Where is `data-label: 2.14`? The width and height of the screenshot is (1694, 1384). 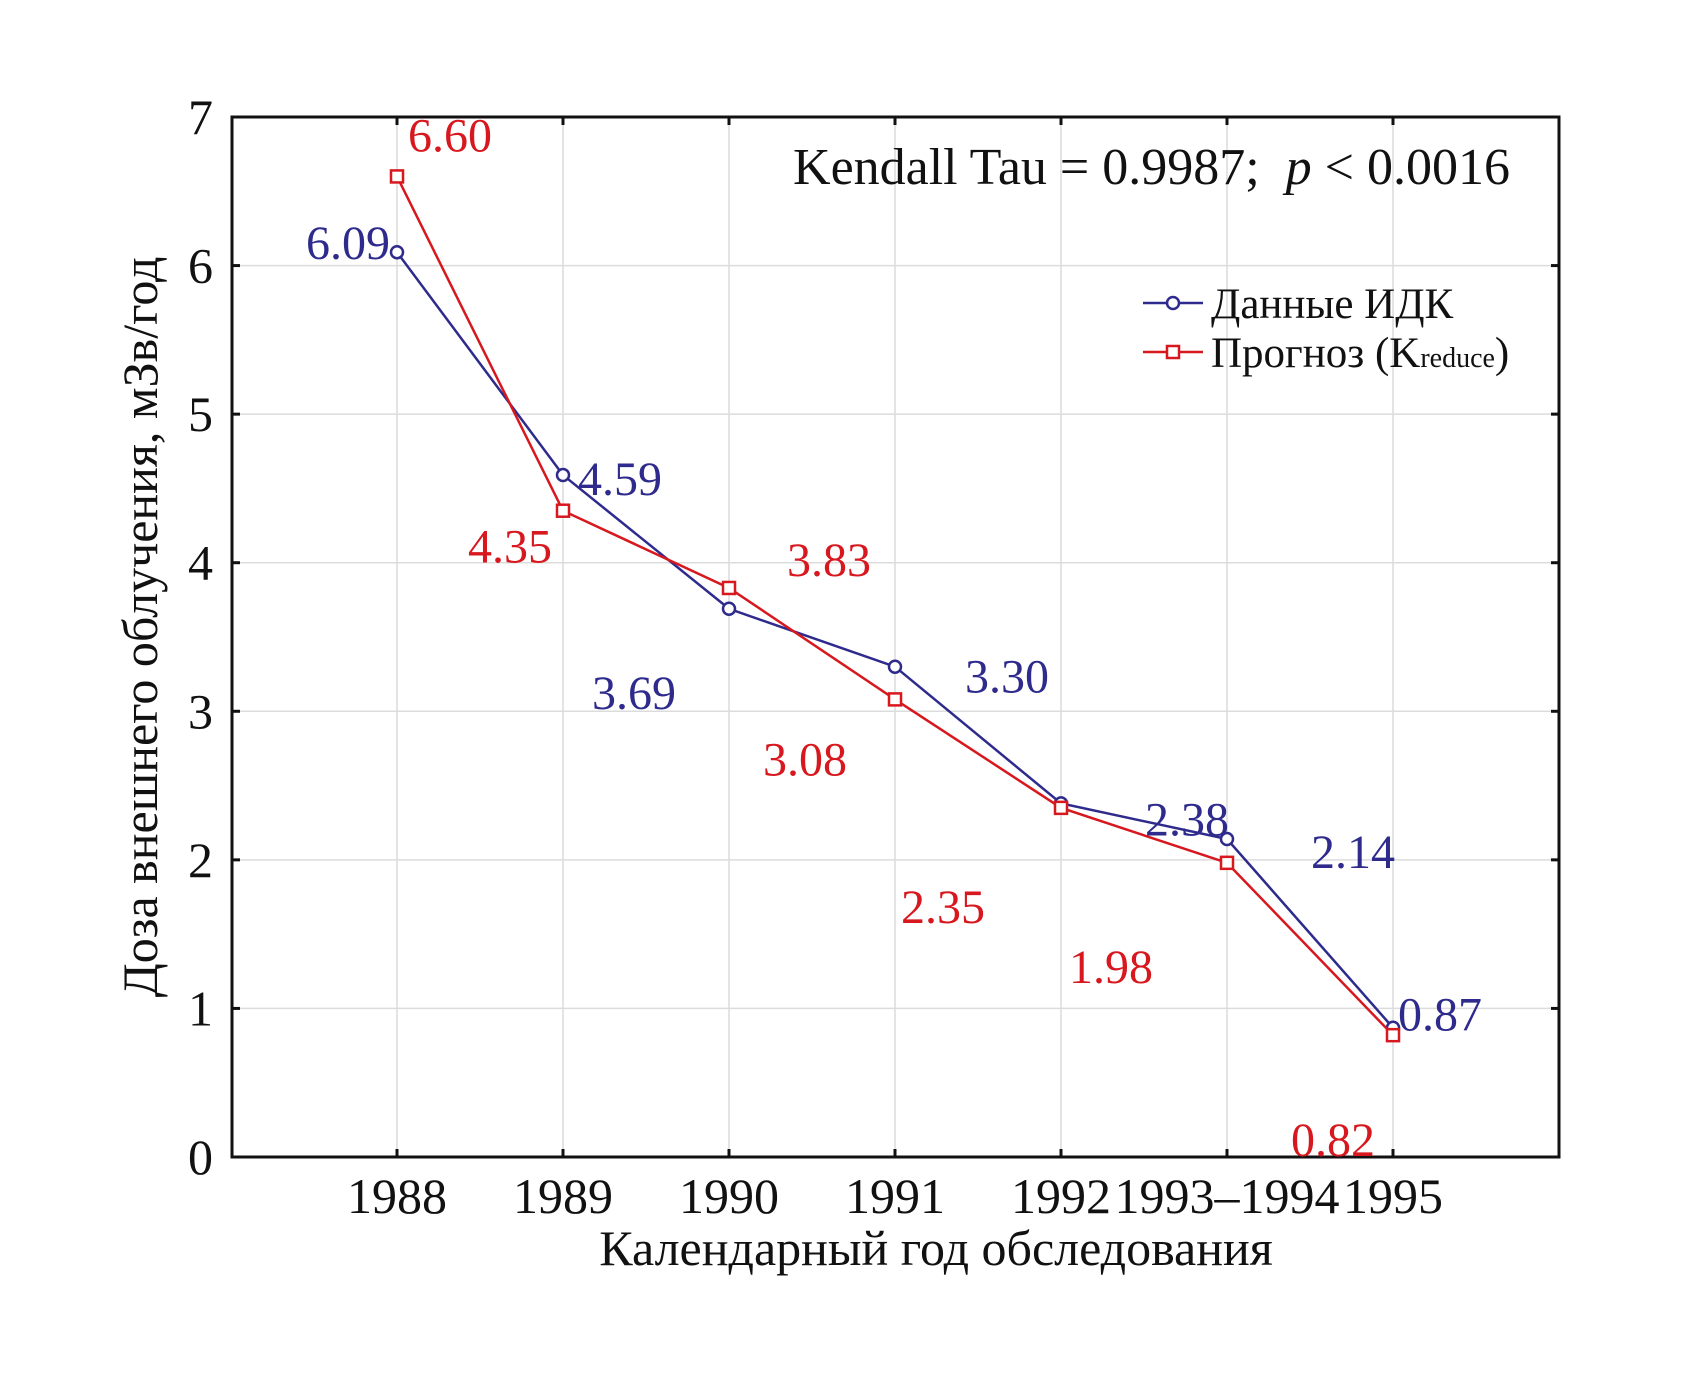
data-label: 2.14 is located at coordinates (1353, 852).